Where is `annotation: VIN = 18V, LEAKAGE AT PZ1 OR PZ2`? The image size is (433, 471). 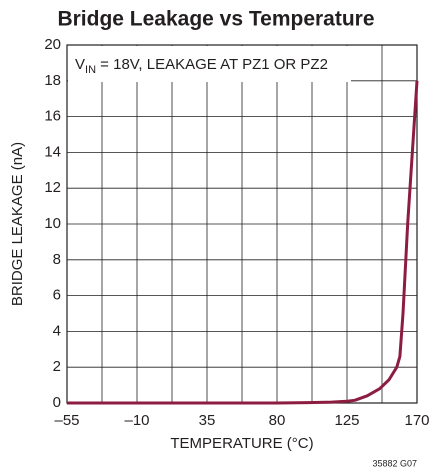 annotation: VIN = 18V, LEAKAGE AT PZ1 OR PZ2 is located at coordinates (201, 66).